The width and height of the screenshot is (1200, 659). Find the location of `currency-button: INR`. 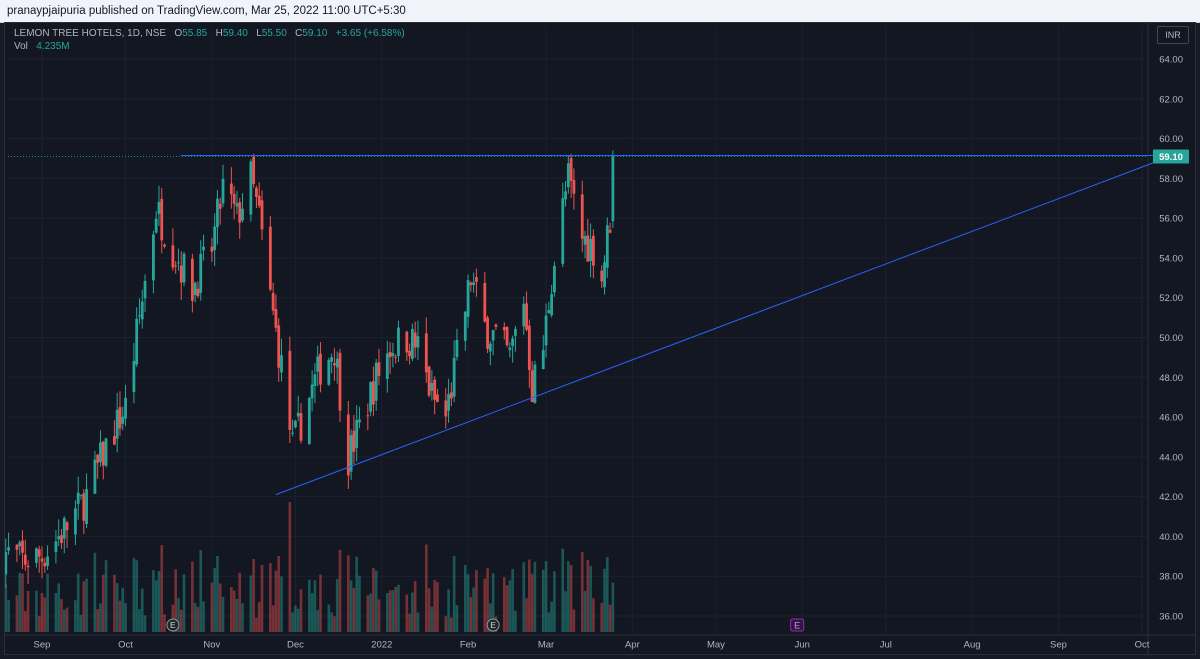

currency-button: INR is located at coordinates (1173, 35).